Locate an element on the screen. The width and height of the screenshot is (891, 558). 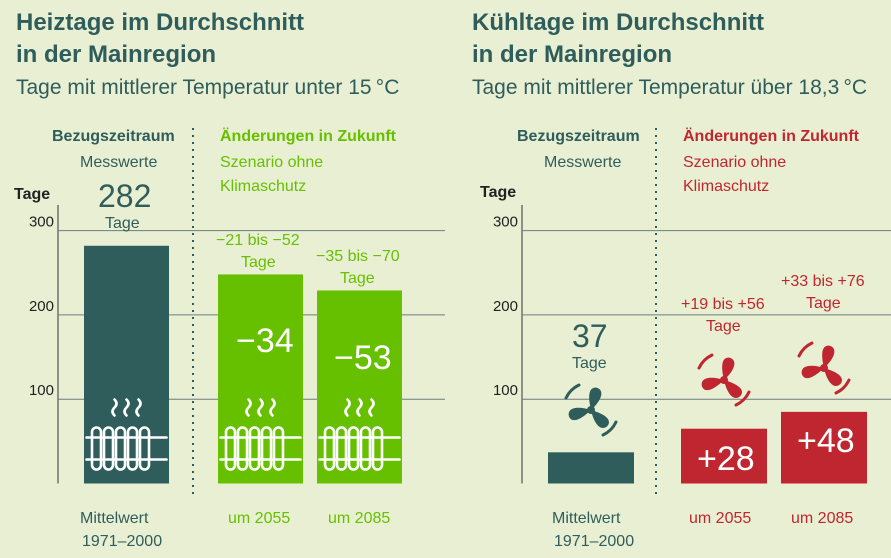
left-future-sub2: Klimaschutz is located at coordinates (263, 186).